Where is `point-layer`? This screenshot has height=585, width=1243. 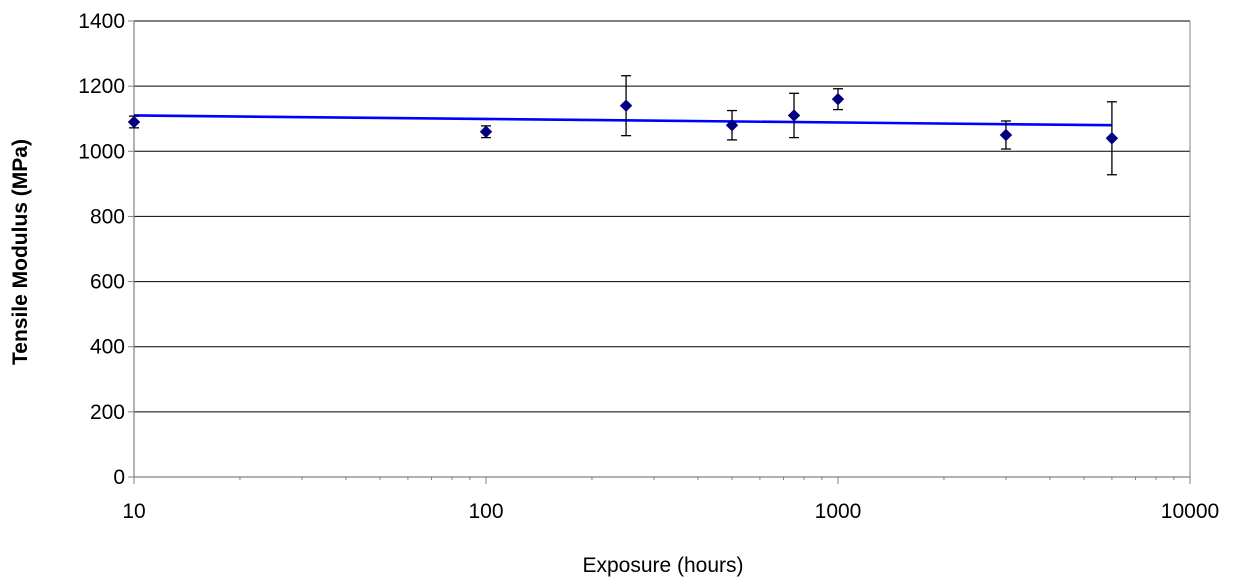 point-layer is located at coordinates (623, 118).